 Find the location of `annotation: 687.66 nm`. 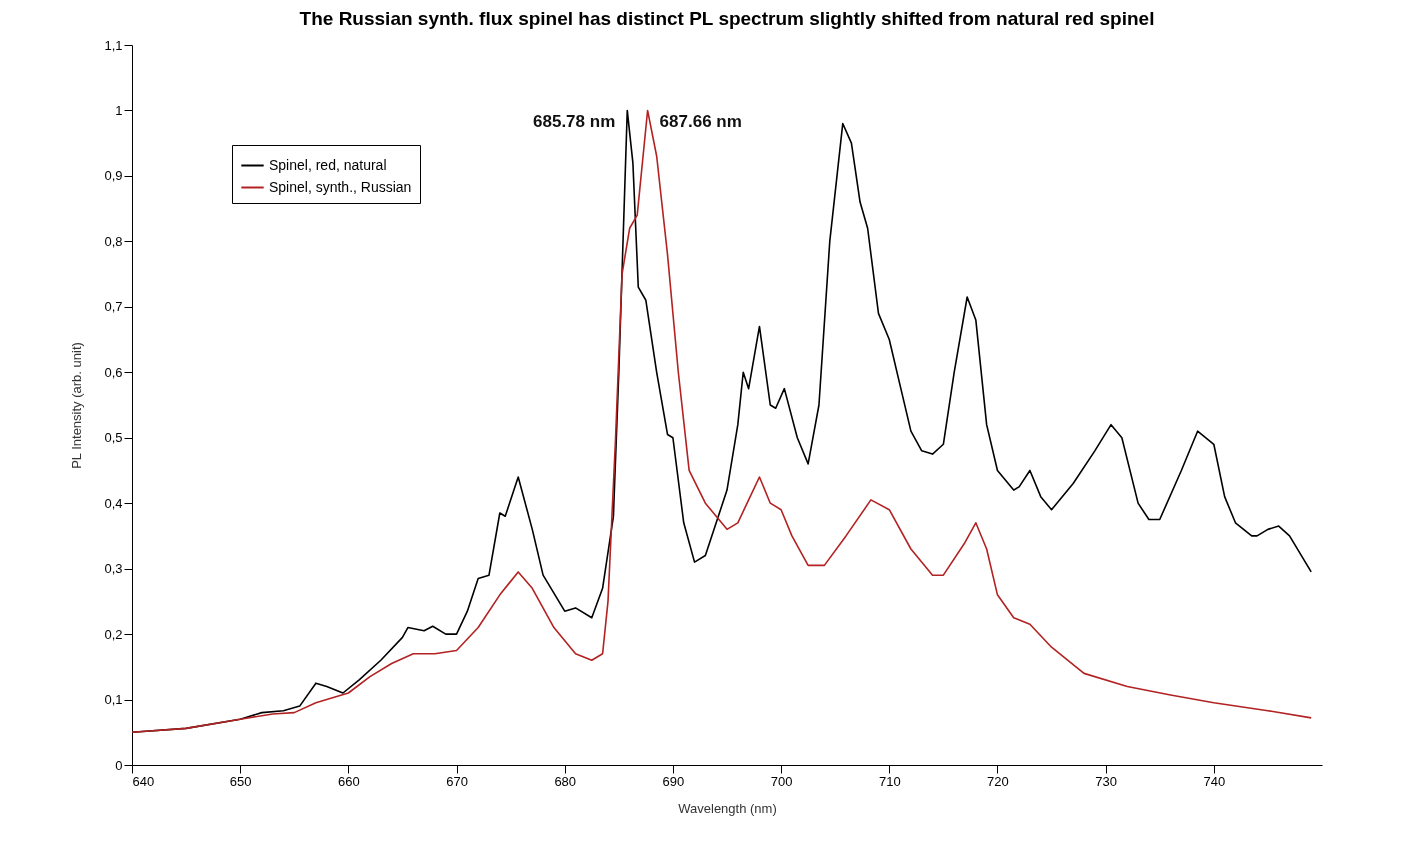

annotation: 687.66 nm is located at coordinates (700, 122).